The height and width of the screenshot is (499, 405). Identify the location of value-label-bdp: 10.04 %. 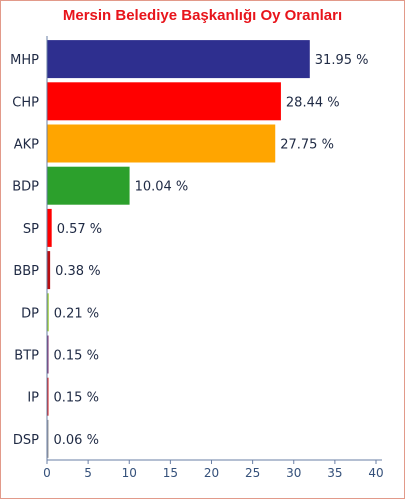
(162, 187).